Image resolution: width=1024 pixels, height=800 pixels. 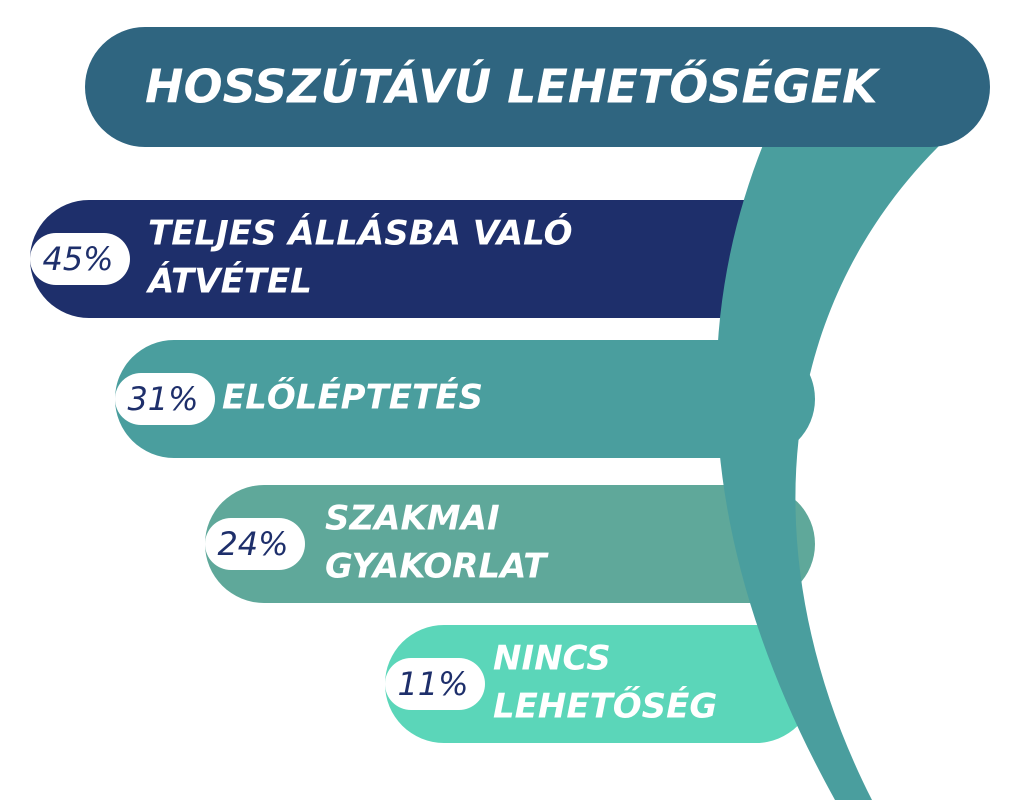 I want to click on percent: 24%, so click(x=252, y=544).